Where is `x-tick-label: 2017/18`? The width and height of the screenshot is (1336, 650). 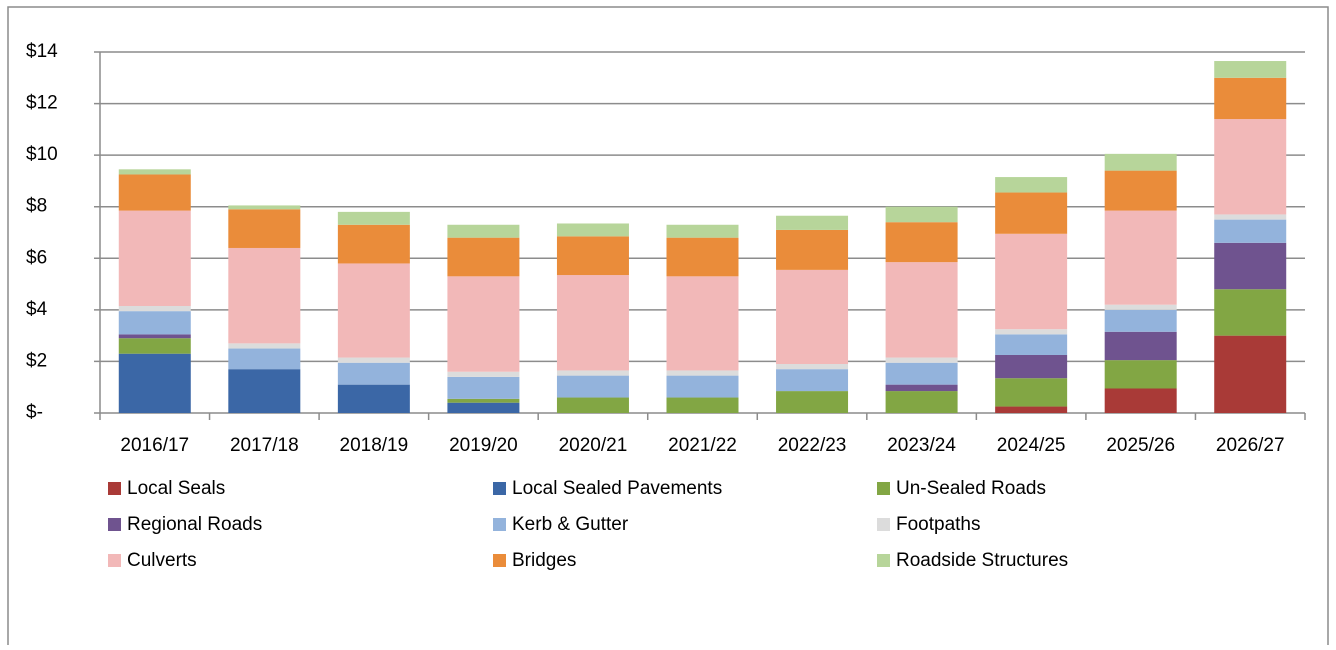 x-tick-label: 2017/18 is located at coordinates (264, 445).